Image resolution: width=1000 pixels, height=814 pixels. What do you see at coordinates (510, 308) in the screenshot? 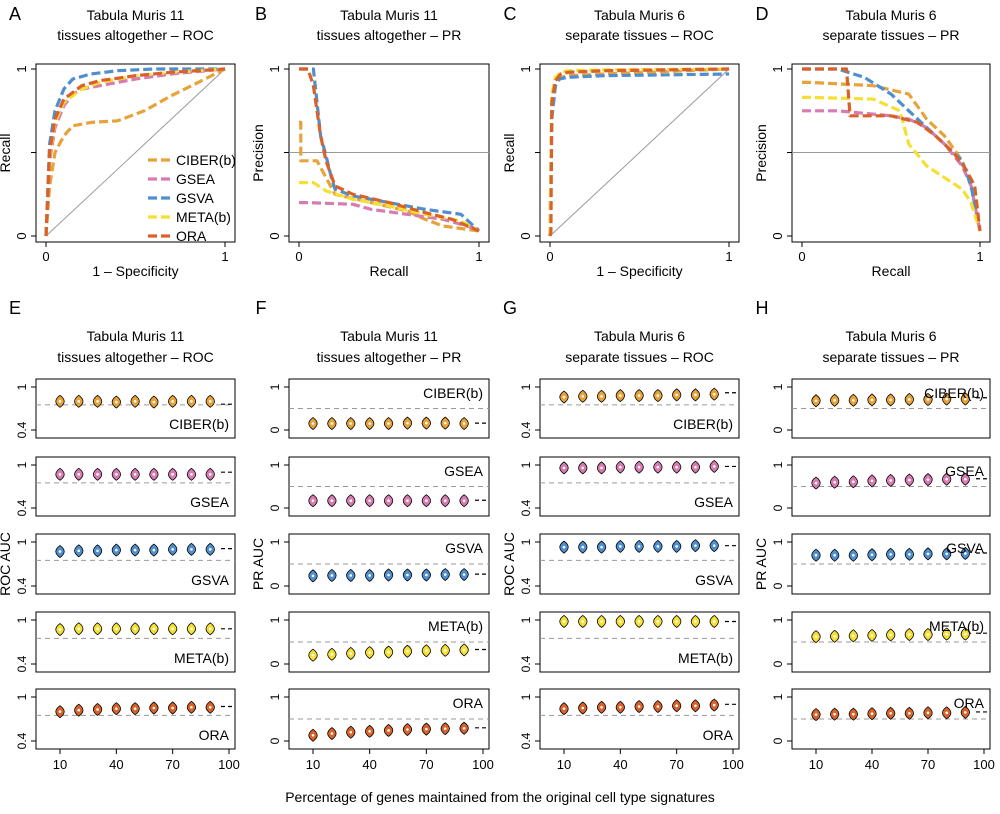
I see `panel-letter-G: G` at bounding box center [510, 308].